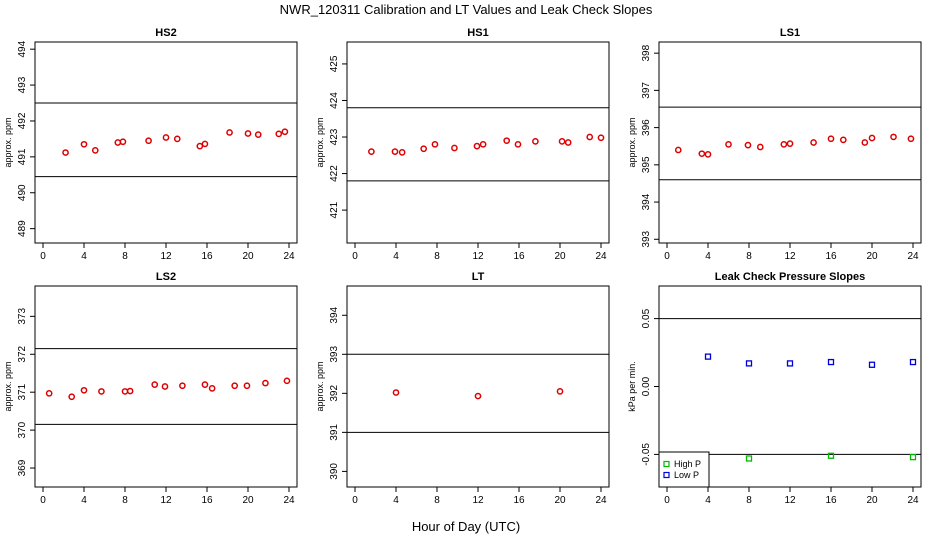  I want to click on y-tick-label: 425, so click(334, 63).